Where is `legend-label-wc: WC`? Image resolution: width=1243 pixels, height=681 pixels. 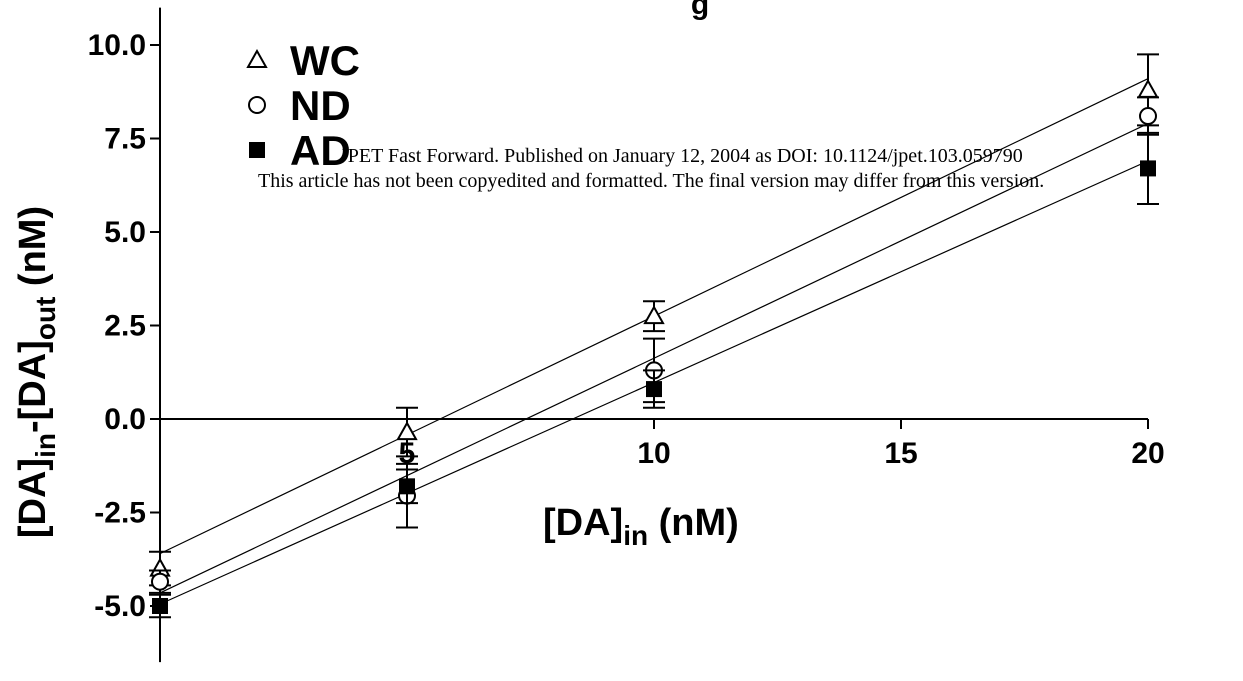 legend-label-wc: WC is located at coordinates (325, 60).